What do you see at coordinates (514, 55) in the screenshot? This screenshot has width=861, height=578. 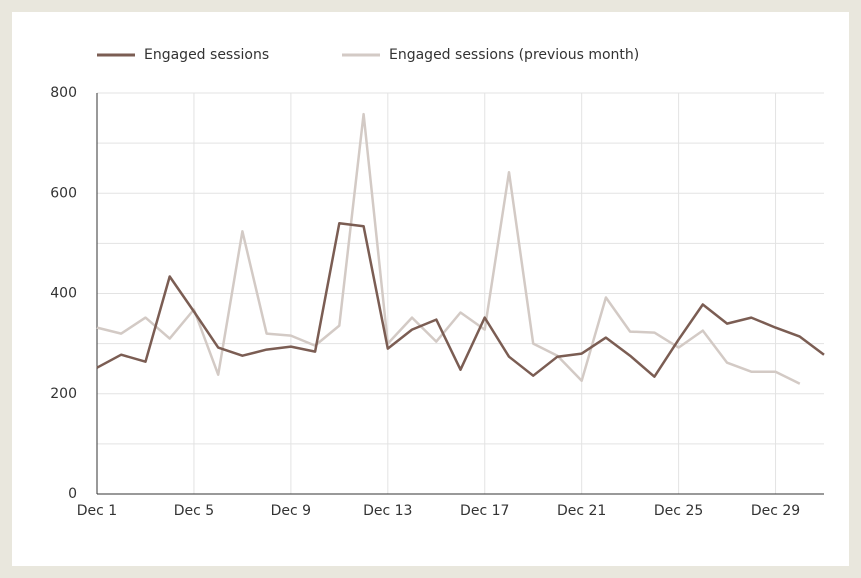 I see `legend-label: Engaged sessions (previous month)` at bounding box center [514, 55].